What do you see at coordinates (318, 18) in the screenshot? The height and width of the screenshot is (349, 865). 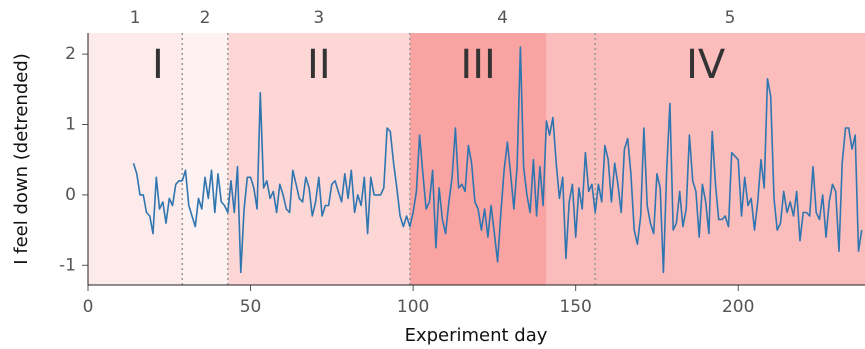 I see `phase-label: 3` at bounding box center [318, 18].